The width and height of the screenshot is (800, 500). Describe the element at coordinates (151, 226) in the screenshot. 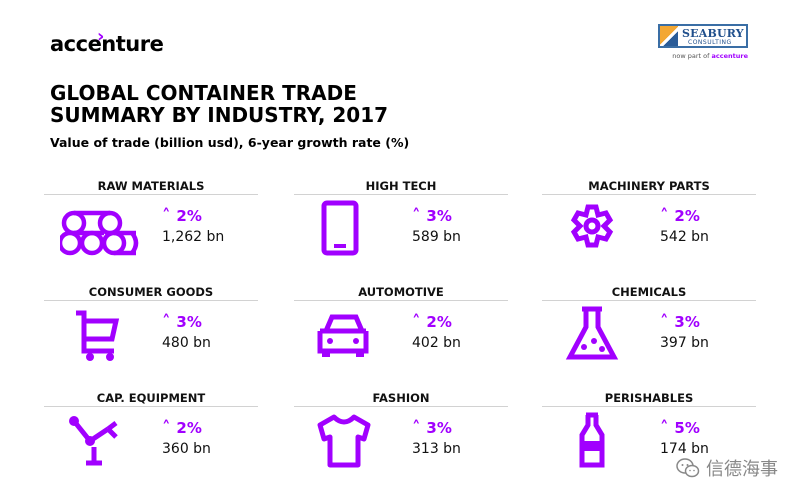

I see `industry-cell: RAW MATERIALS ˄ 2% 1,262 bn` at that location.